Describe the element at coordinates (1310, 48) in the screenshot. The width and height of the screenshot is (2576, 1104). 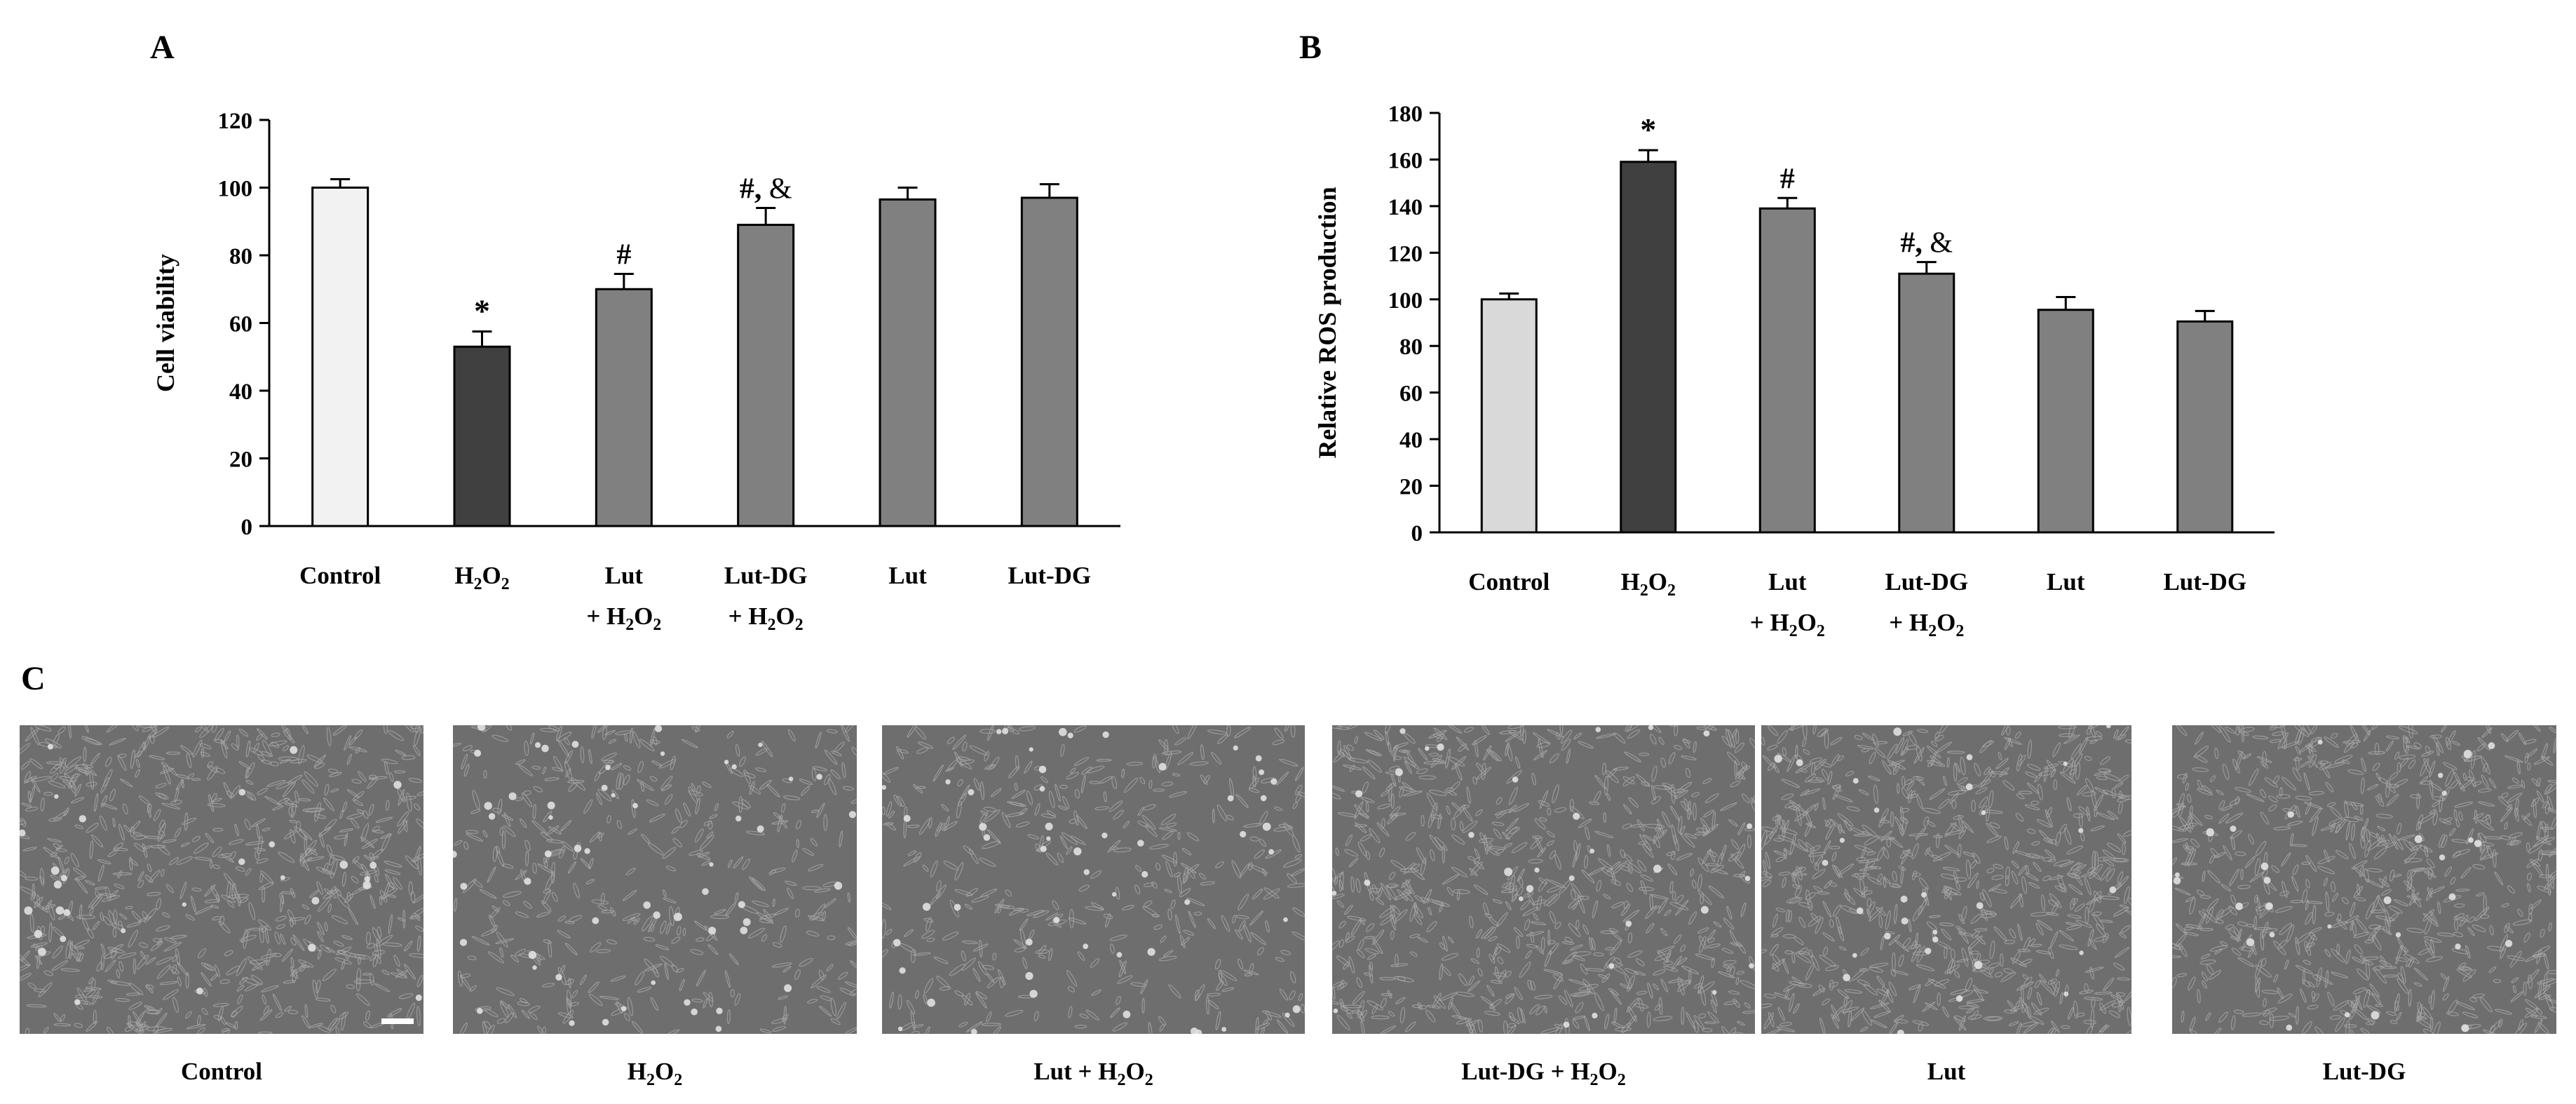
I see `panel-label-b: B` at that location.